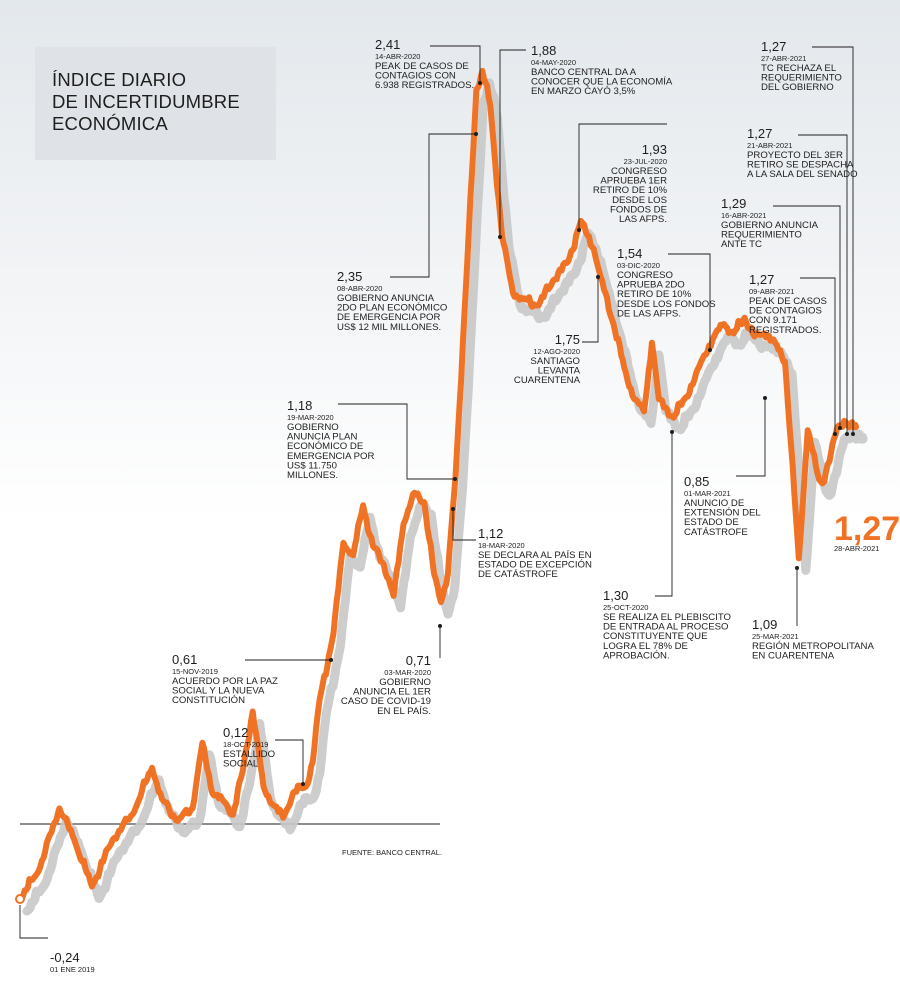 The height and width of the screenshot is (998, 900). What do you see at coordinates (388, 317) in the screenshot?
I see `annotation-text-7-3: DE EMERGENCIA POR` at bounding box center [388, 317].